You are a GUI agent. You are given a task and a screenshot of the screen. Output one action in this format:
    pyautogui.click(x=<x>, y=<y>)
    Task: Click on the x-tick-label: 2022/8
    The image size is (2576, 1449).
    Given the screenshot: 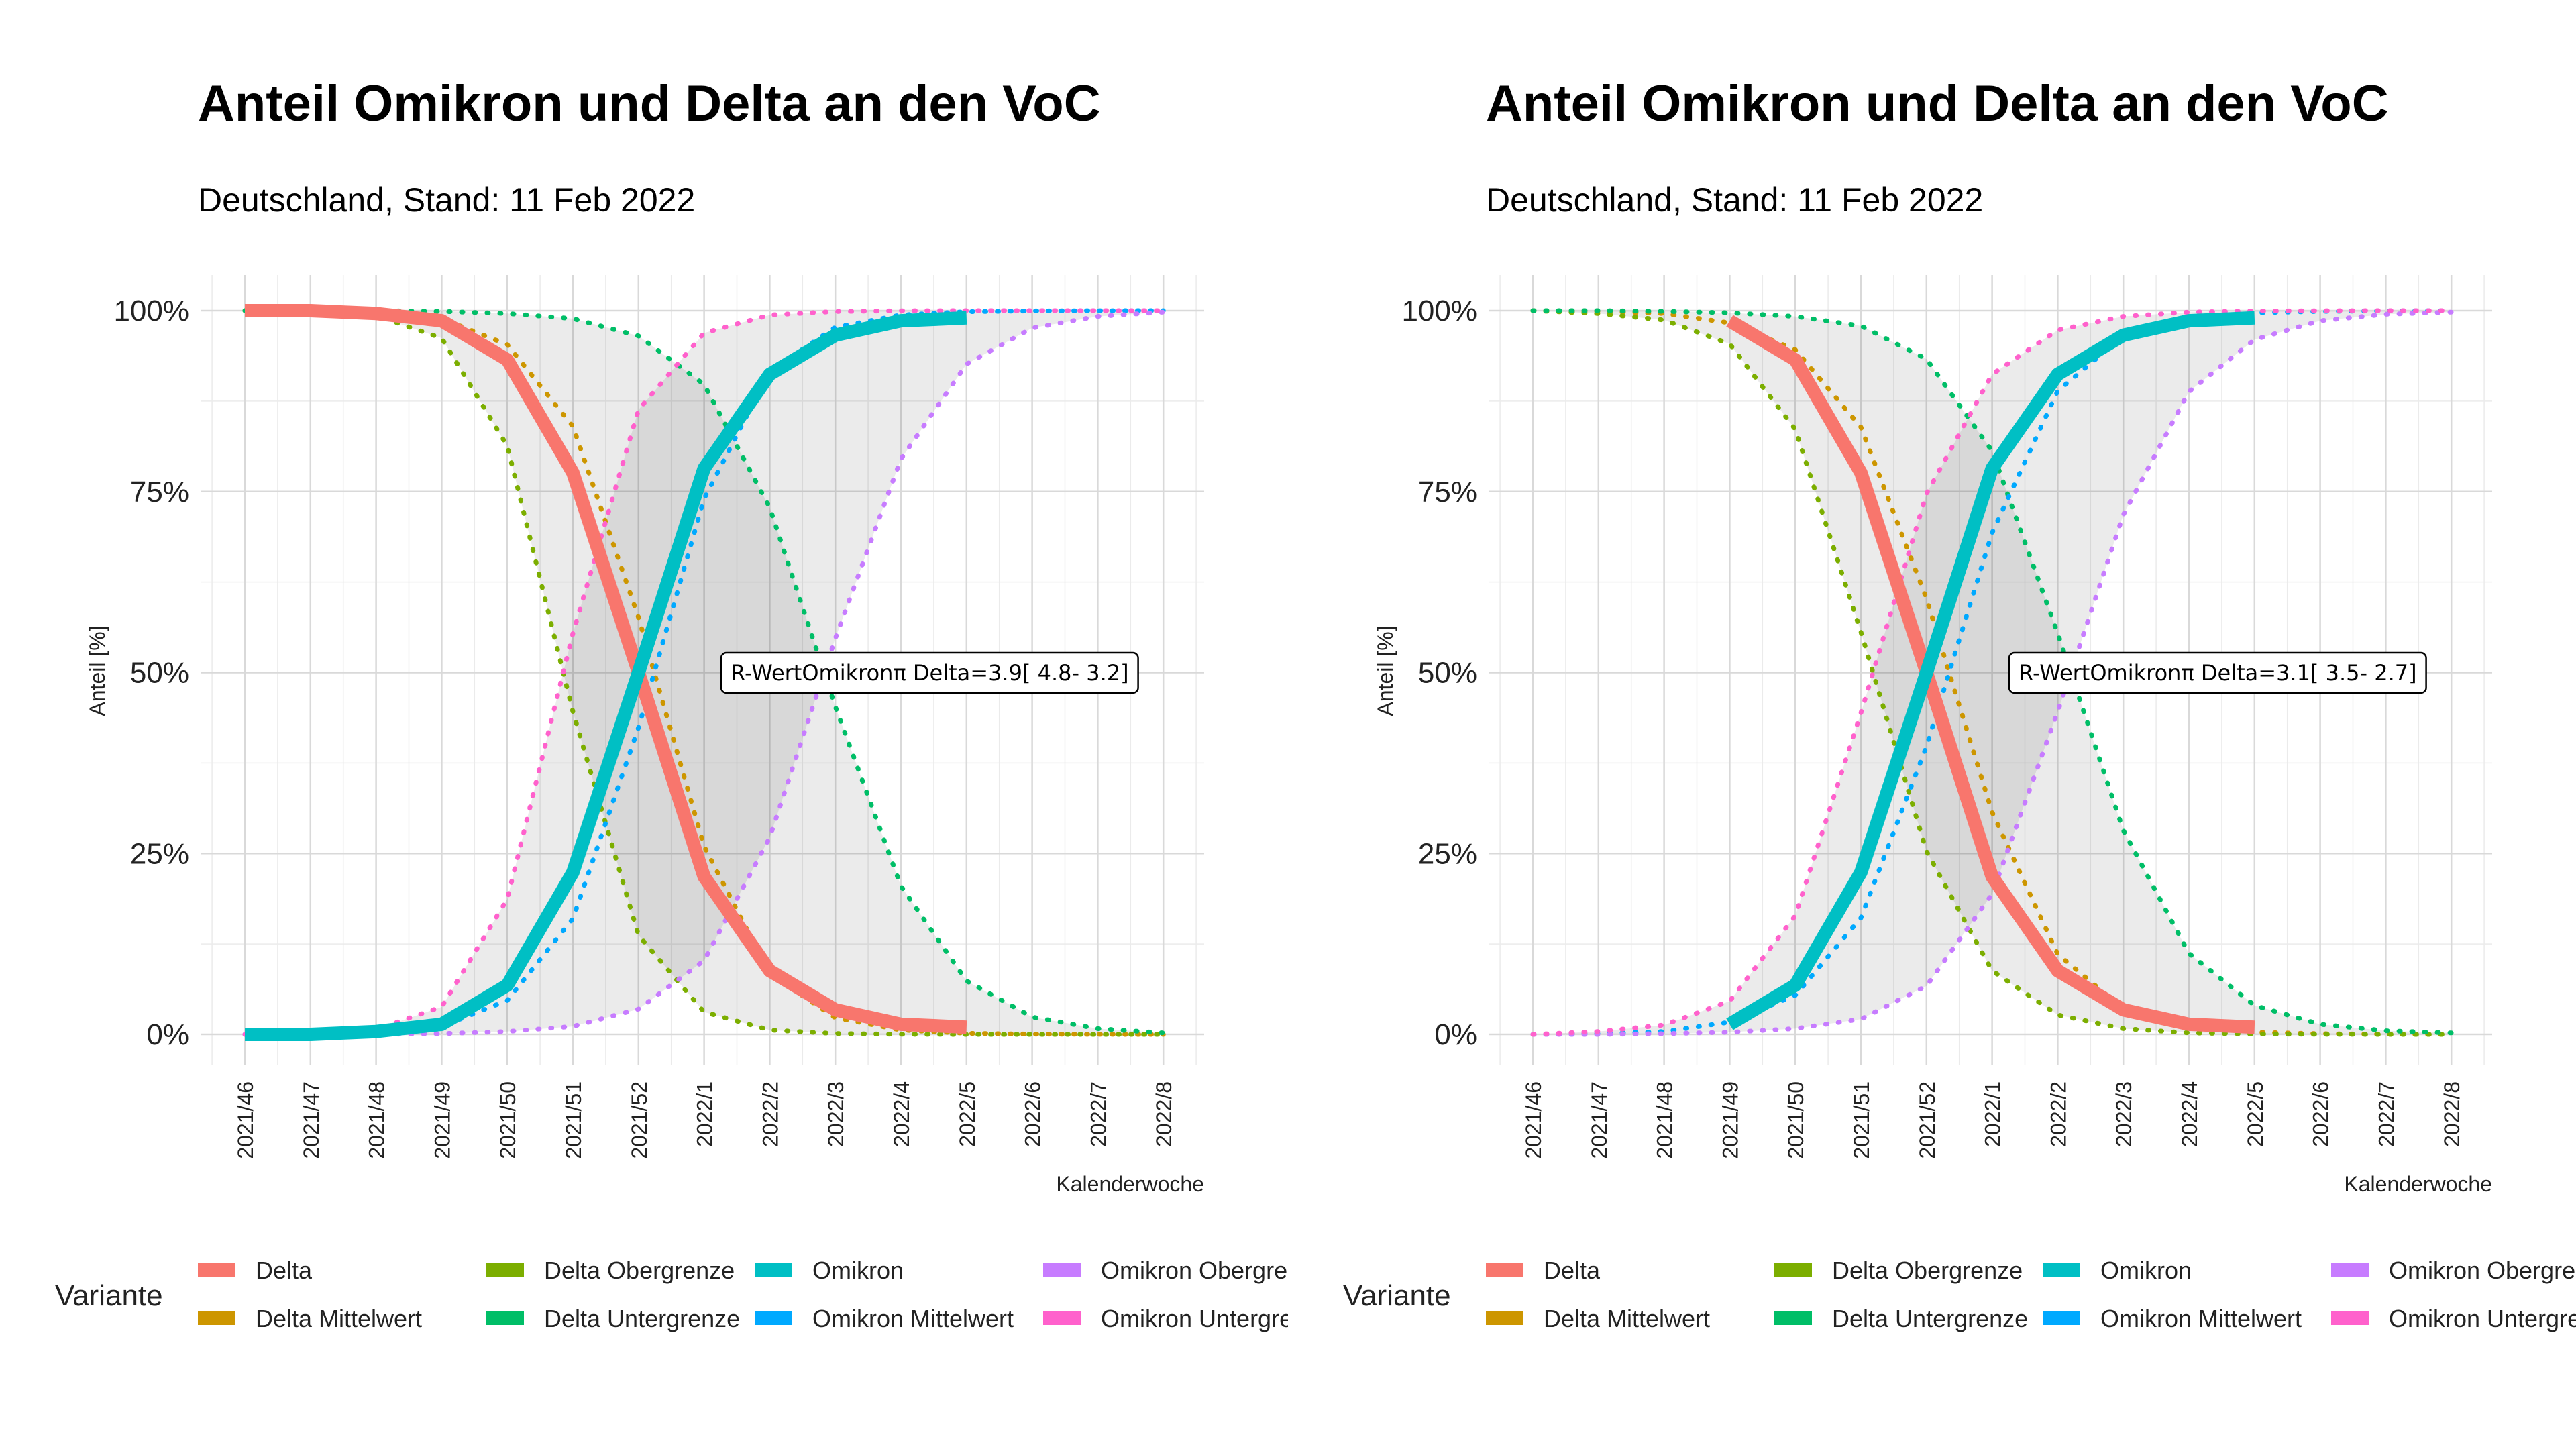 What is the action you would take?
    pyautogui.click(x=2452, y=1114)
    